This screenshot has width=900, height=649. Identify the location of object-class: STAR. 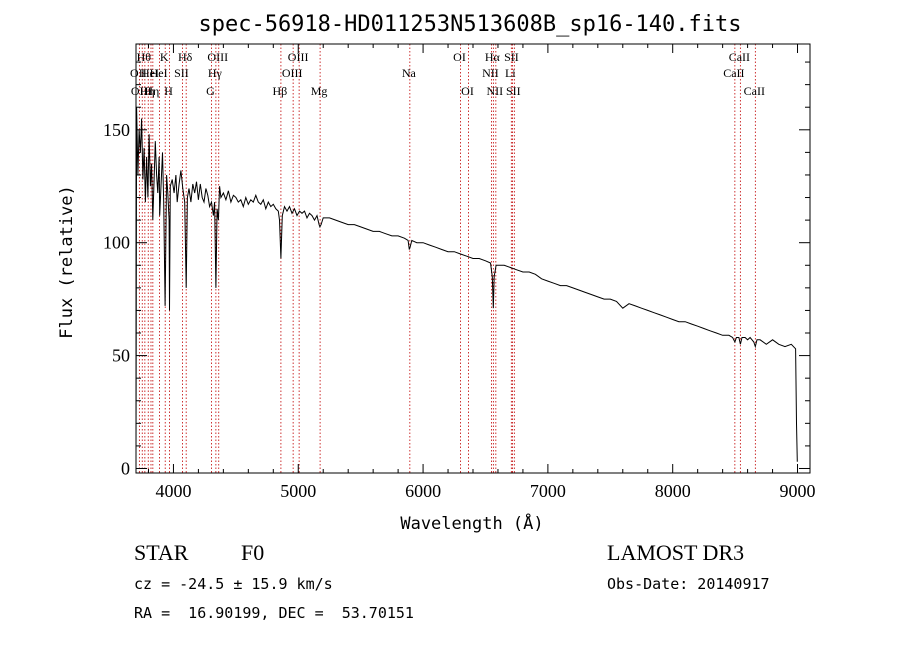
(161, 552).